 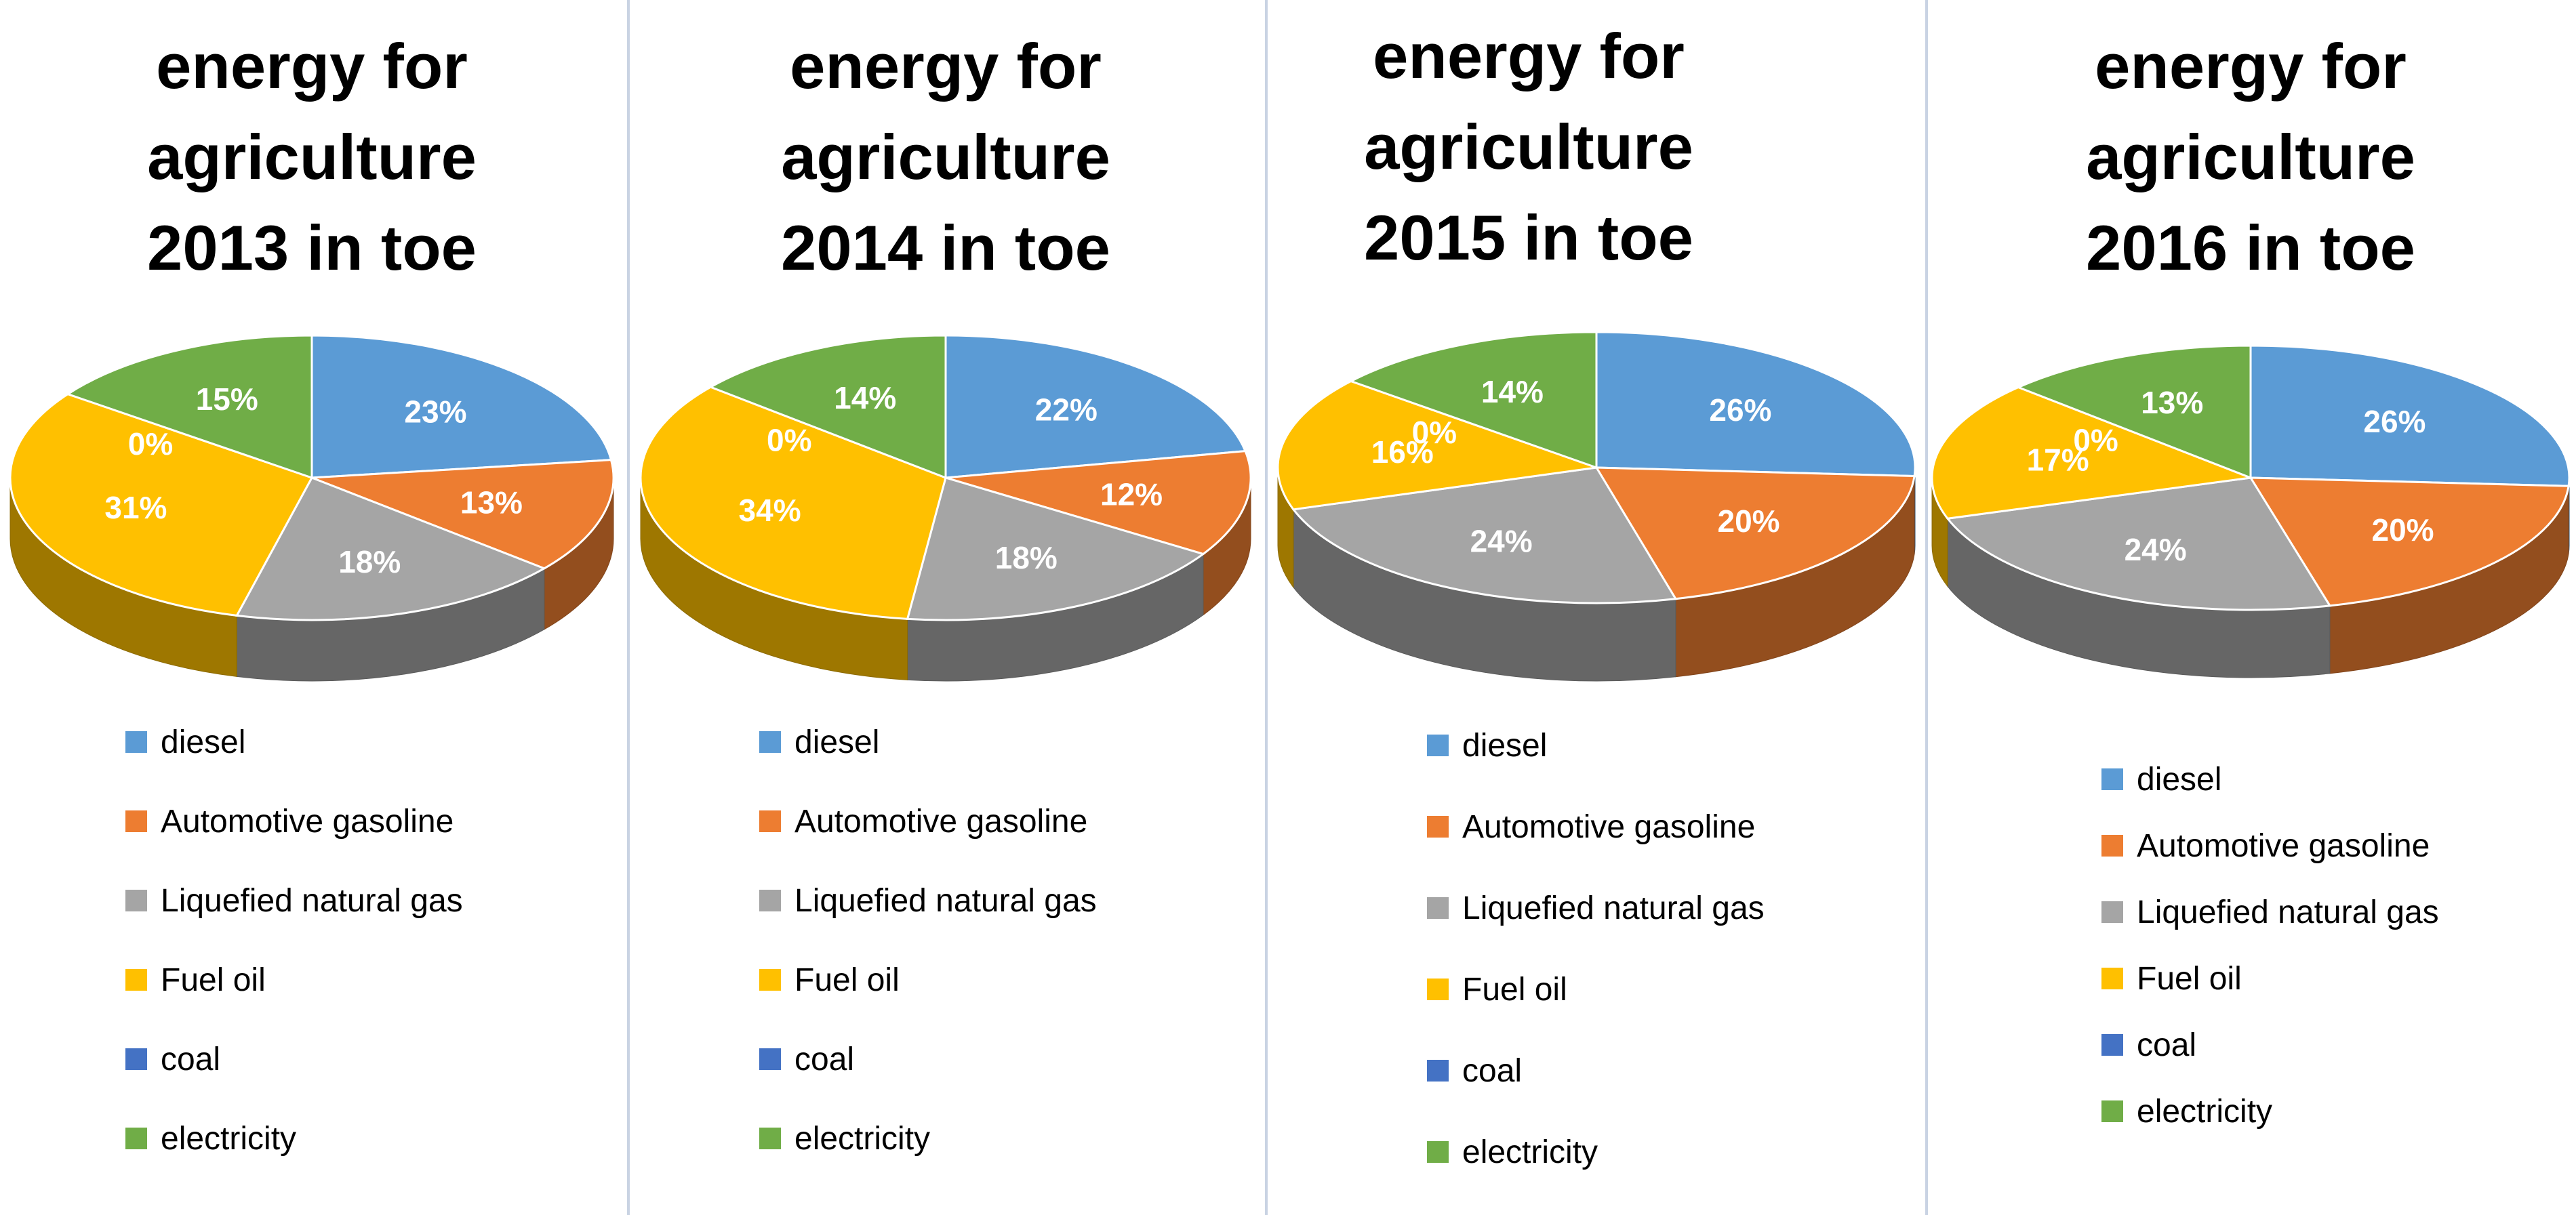 What do you see at coordinates (1501, 541) in the screenshot?
I see `data-label-liquefied-natural-gas: 24%` at bounding box center [1501, 541].